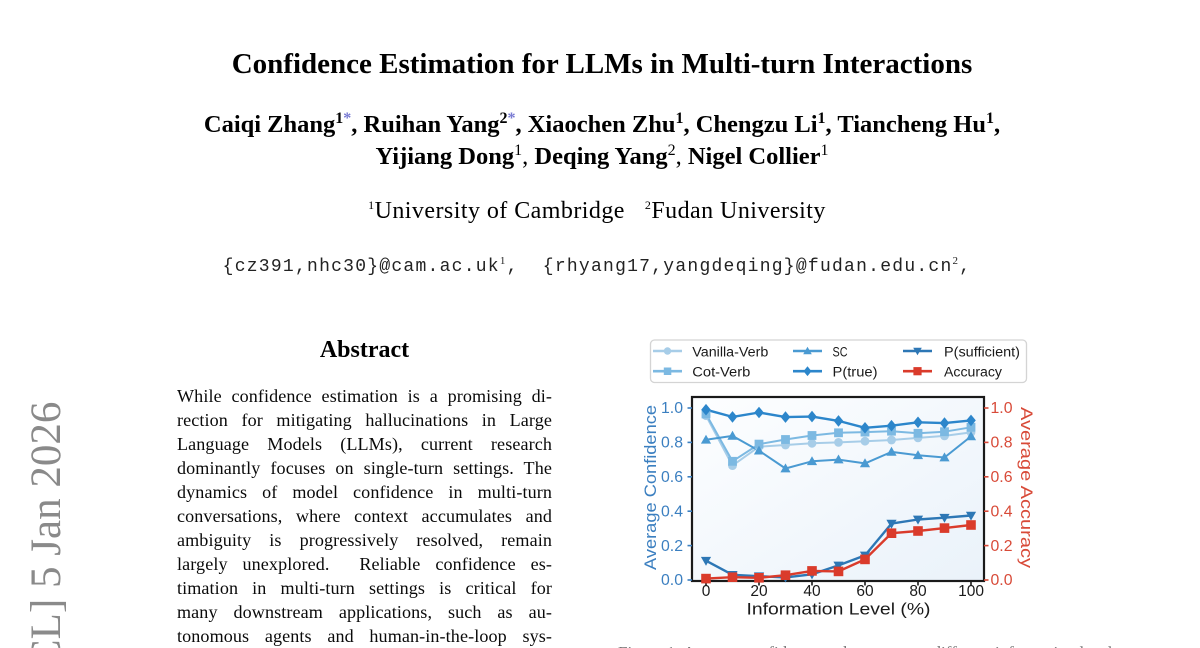  Describe the element at coordinates (1026, 488) in the screenshot. I see `svg-text: Average Accuracy` at that location.